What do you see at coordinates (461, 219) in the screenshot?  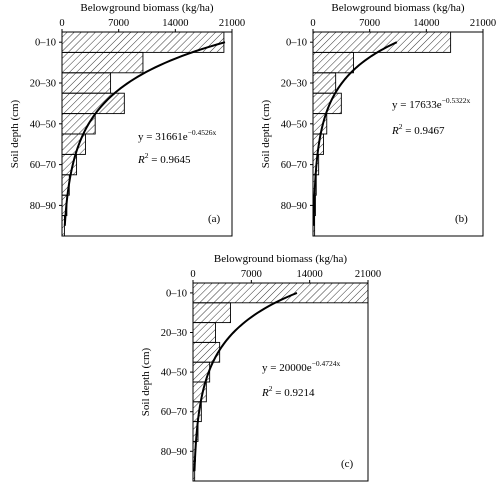 I see `panel-label: (b)` at bounding box center [461, 219].